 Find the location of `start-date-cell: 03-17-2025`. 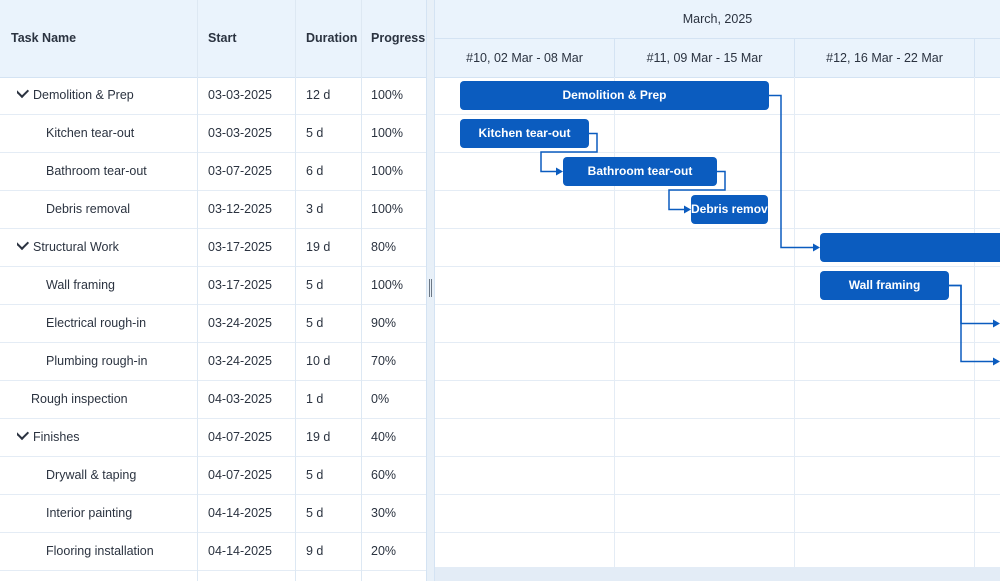

start-date-cell: 03-17-2025 is located at coordinates (240, 285).